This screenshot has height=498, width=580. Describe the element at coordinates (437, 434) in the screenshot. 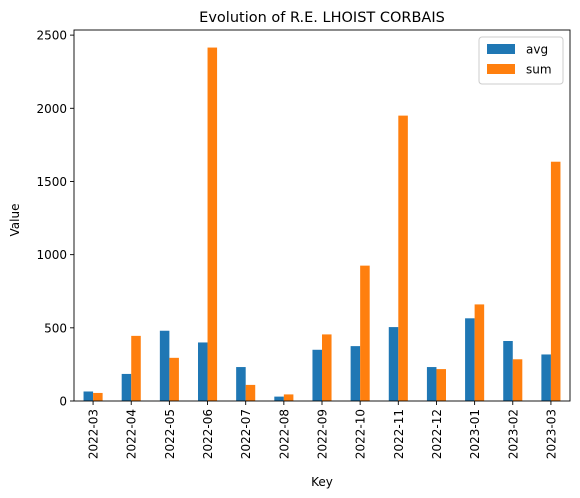

I see `x-tick-label: 2022-12` at that location.